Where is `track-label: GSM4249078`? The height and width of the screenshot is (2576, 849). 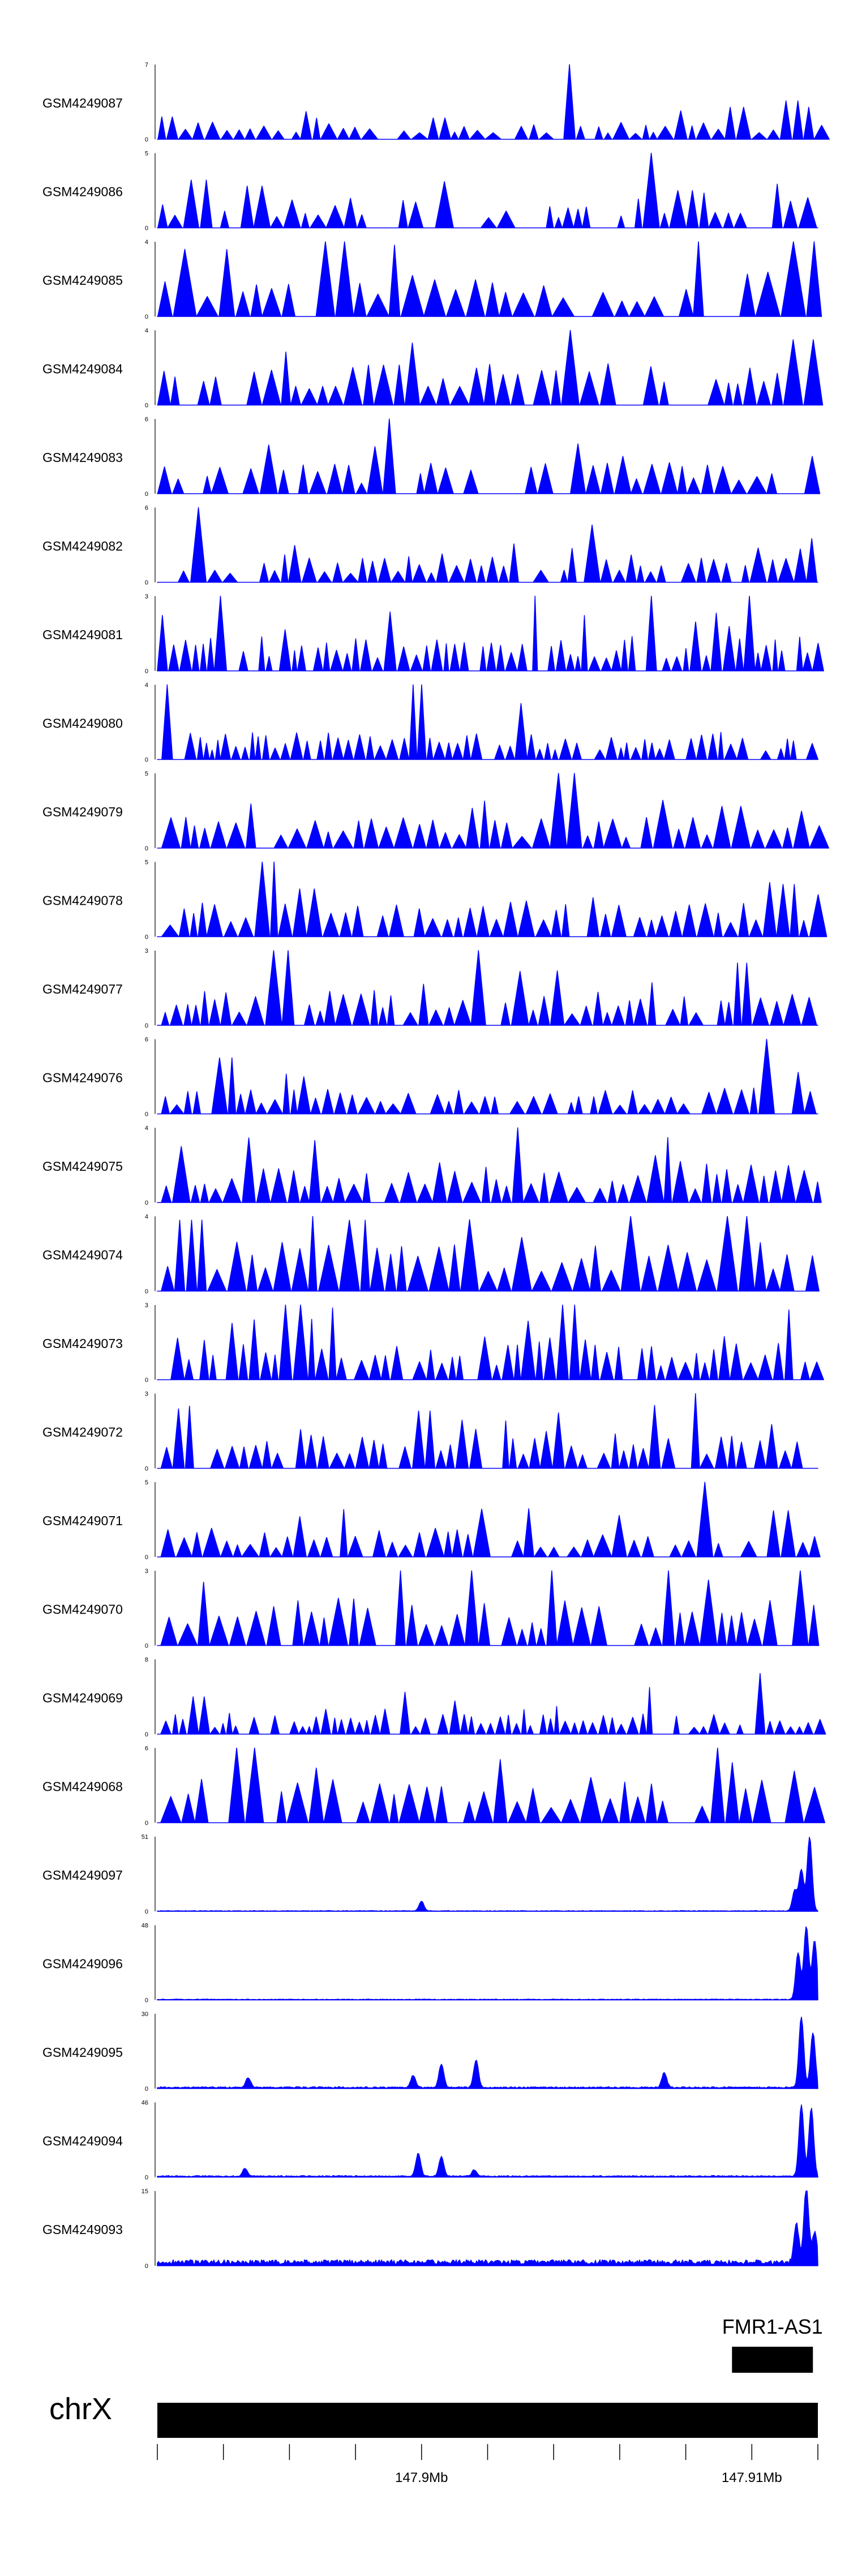
track-label: GSM4249078 is located at coordinates (82, 900).